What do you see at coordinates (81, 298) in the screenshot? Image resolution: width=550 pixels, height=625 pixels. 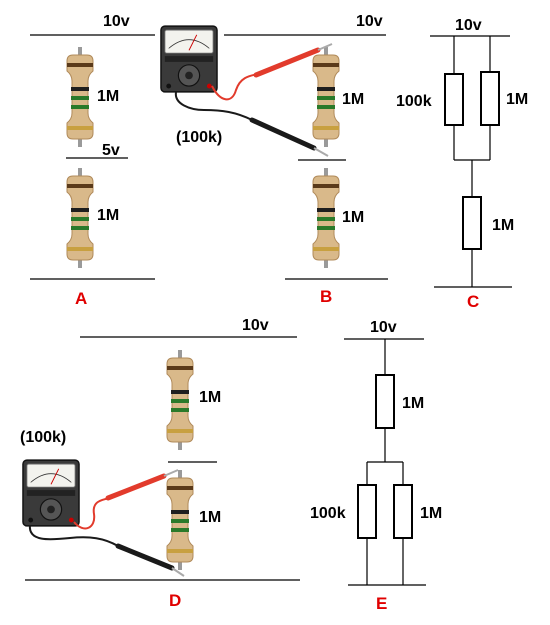 I see `panel-a-label: A` at bounding box center [81, 298].